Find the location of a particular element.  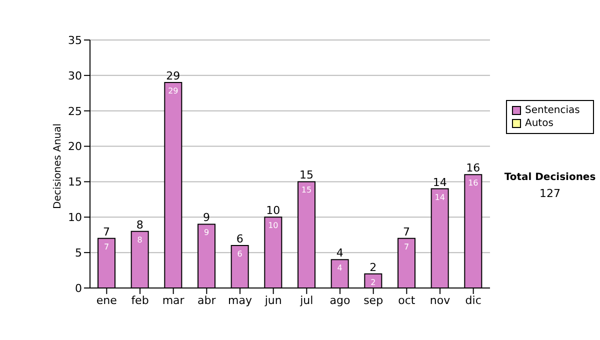

x-tick-label: feb is located at coordinates (140, 300).